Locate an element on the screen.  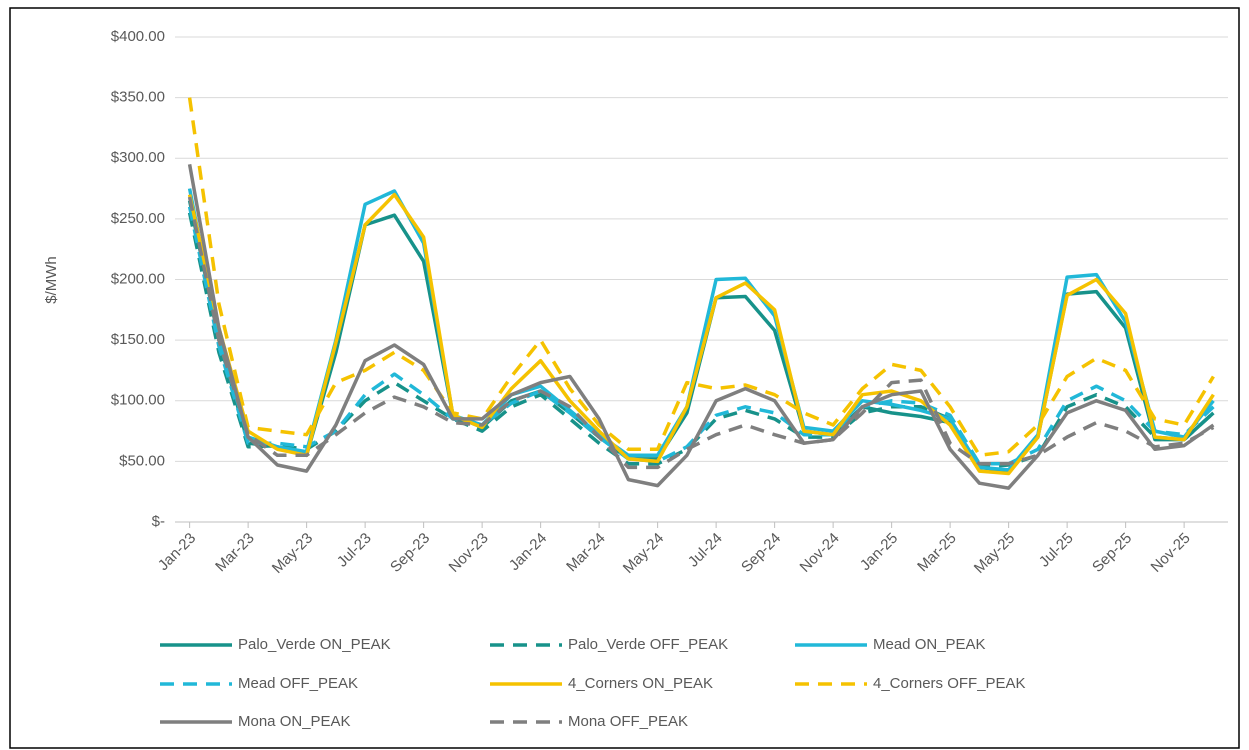
y-tick-label: $400.00 is located at coordinates (138, 36).